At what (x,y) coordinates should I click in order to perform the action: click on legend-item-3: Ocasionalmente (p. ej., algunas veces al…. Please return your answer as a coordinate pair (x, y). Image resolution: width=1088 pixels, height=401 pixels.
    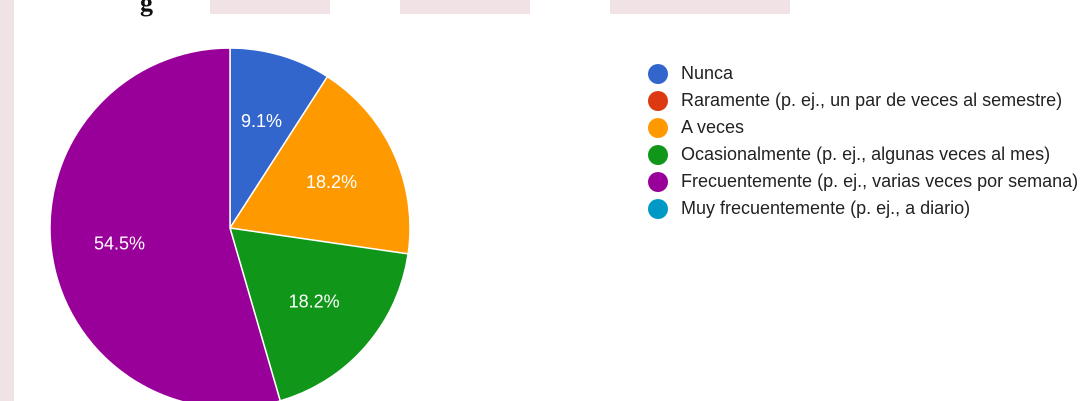
    Looking at the image, I should click on (866, 154).